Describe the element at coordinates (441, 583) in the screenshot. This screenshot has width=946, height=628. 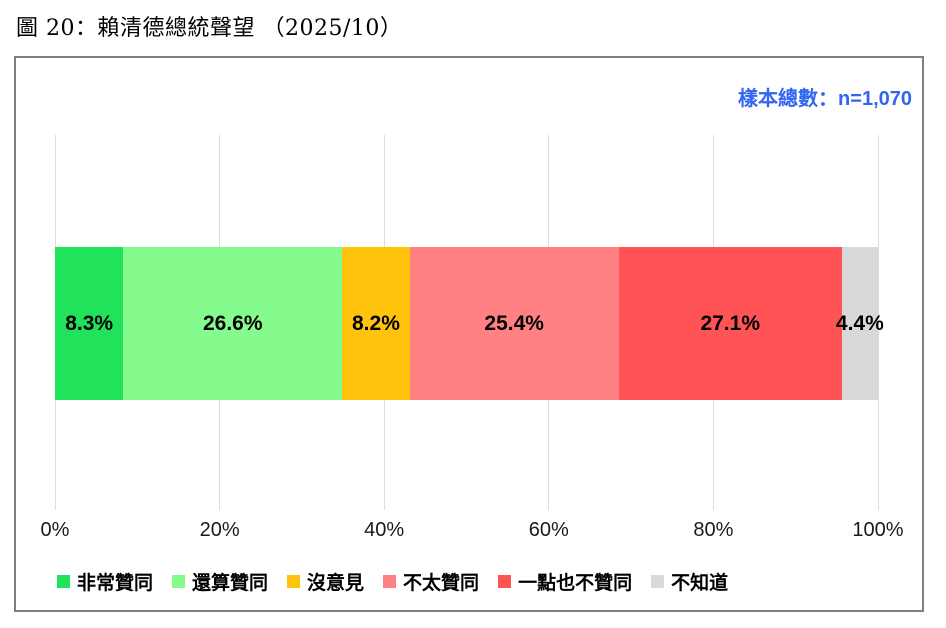
I see `legend-label: 不太贊同` at that location.